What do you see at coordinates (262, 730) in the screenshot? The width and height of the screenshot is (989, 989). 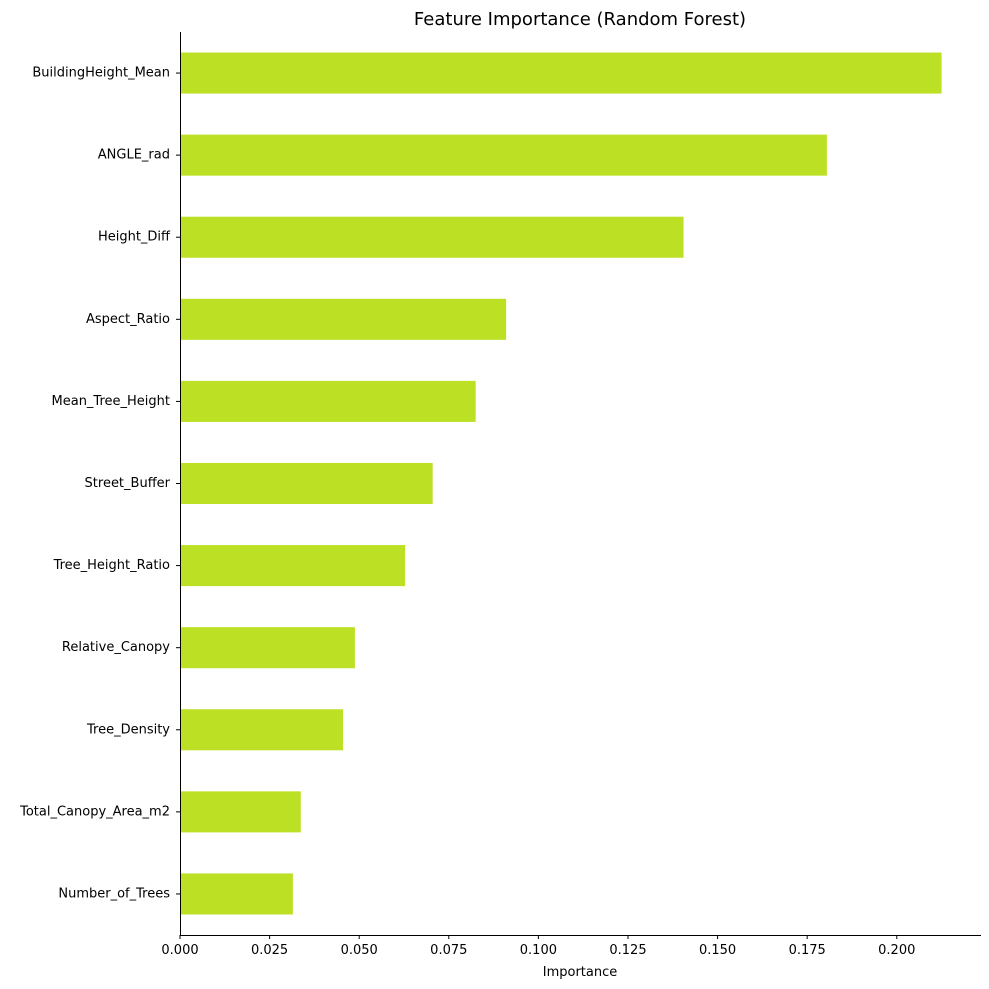 I see `bar-tree-density` at bounding box center [262, 730].